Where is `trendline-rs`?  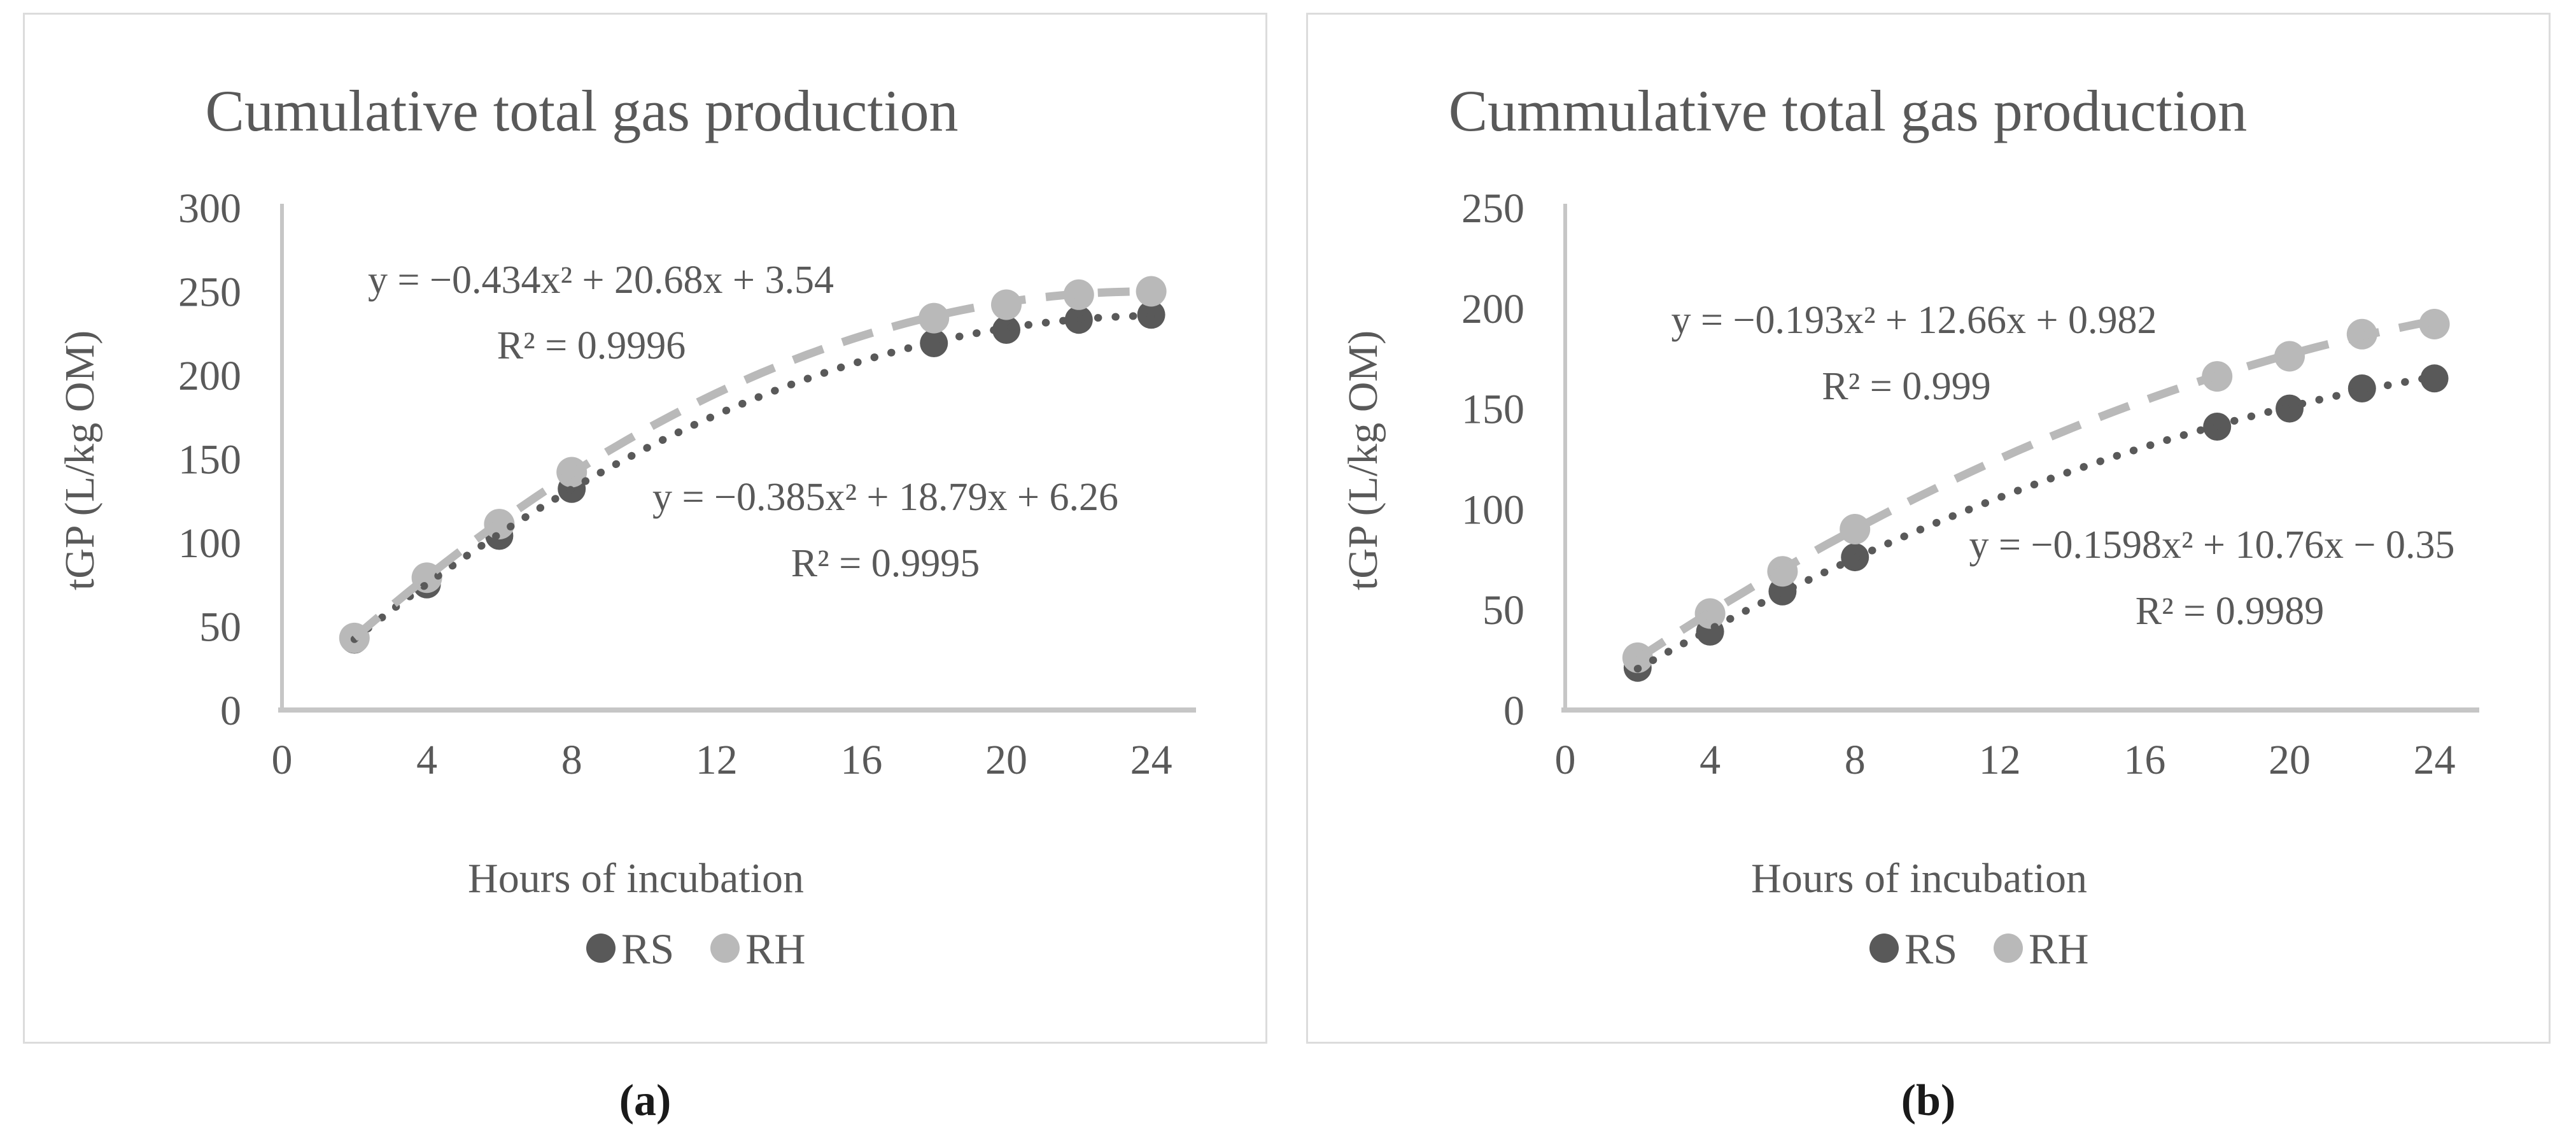
trendline-rs is located at coordinates (2036, 523).